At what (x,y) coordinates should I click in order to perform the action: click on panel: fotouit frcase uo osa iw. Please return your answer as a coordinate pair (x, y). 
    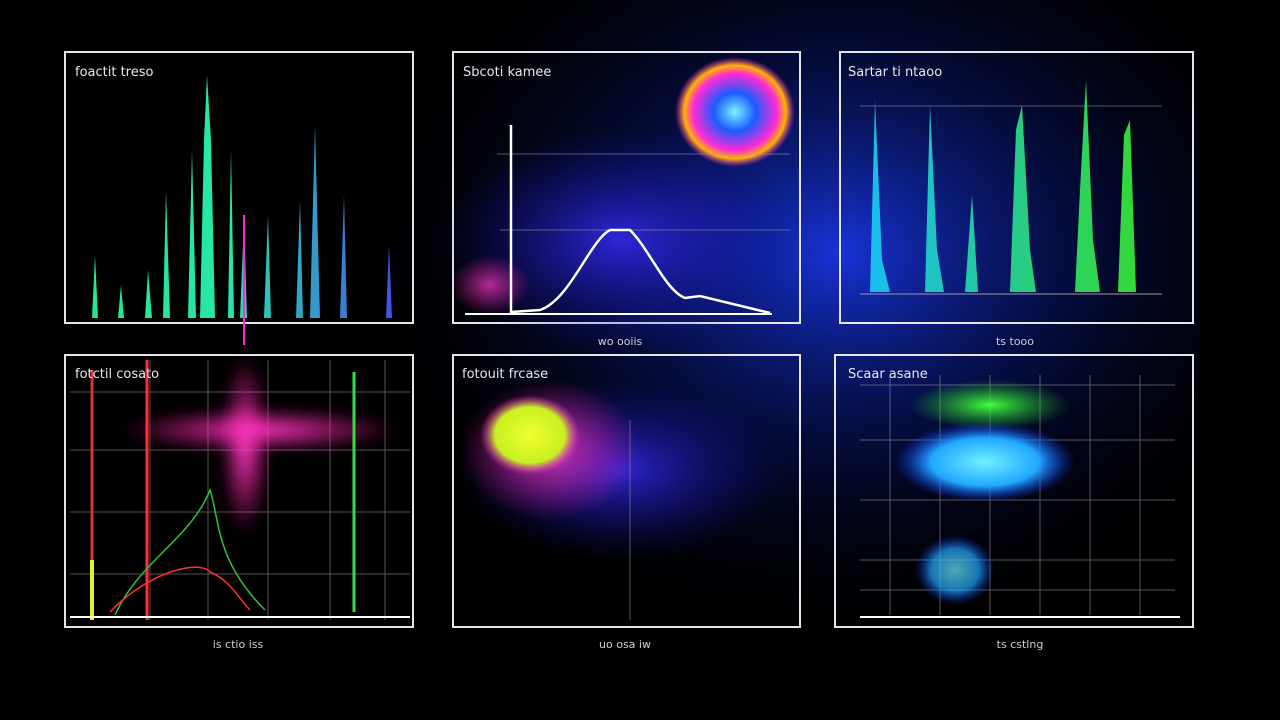
    Looking at the image, I should click on (626, 502).